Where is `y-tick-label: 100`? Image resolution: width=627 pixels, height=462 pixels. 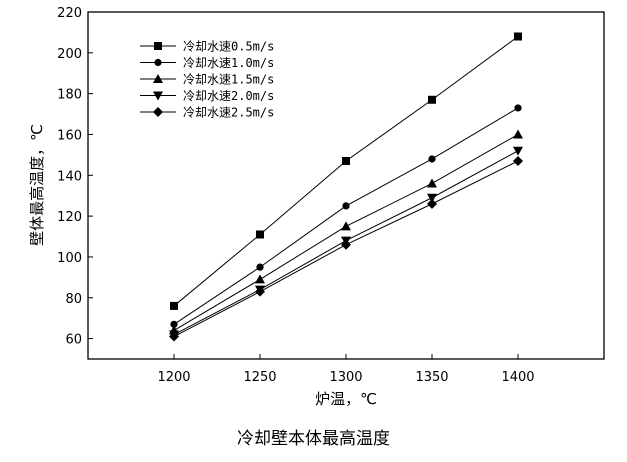 y-tick-label: 100 is located at coordinates (69, 258).